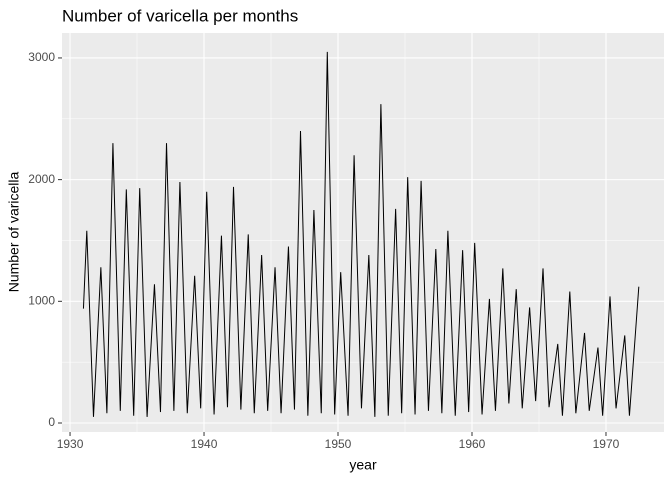 The height and width of the screenshot is (485, 672). I want to click on x-tick-label: 1940, so click(204, 444).